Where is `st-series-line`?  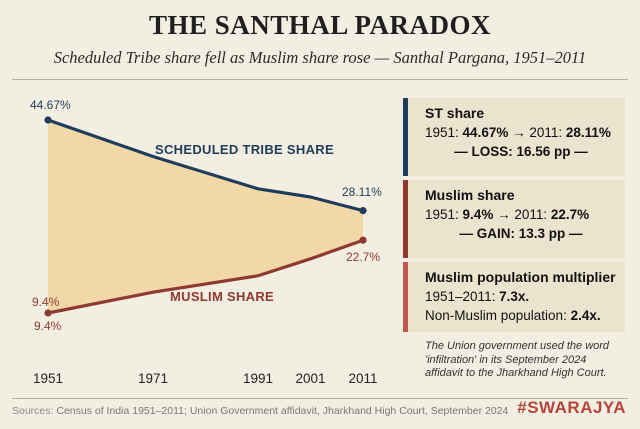
st-series-line is located at coordinates (205, 165).